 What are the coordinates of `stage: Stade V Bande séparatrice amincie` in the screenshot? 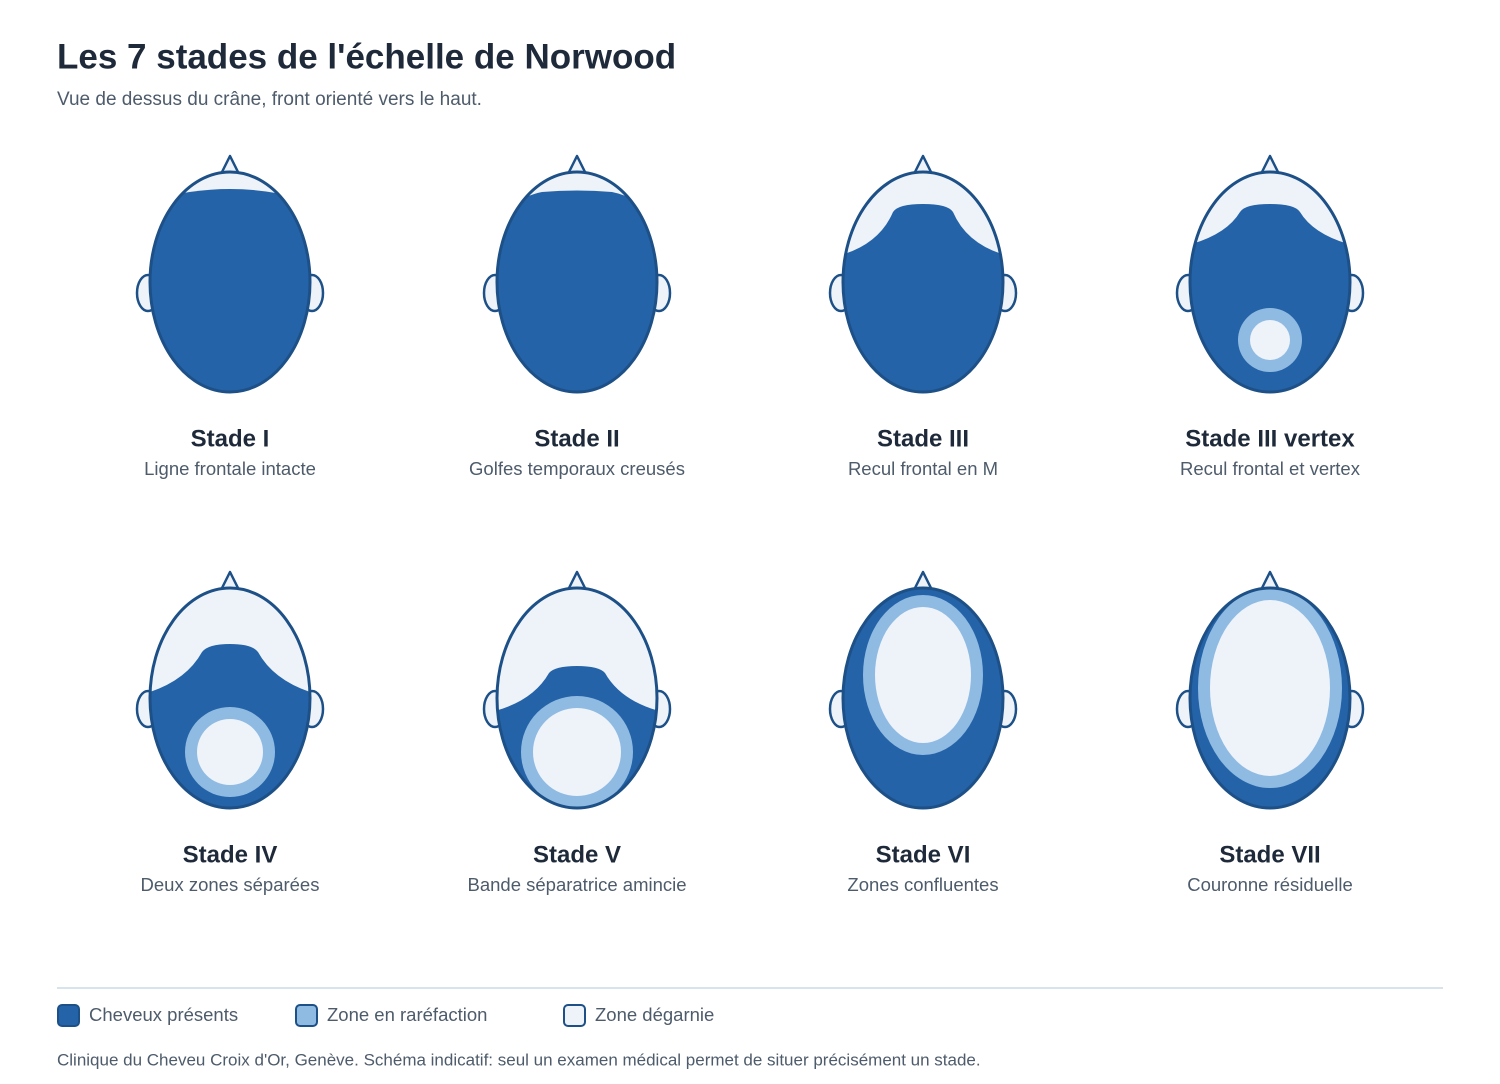 It's located at (577, 732).